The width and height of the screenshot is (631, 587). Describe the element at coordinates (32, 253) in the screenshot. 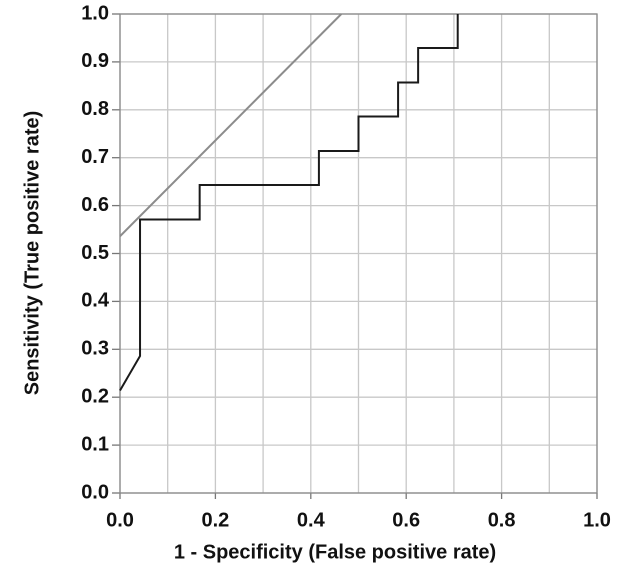

I see `y-axis-label: Sensitivity (True positive rate)` at that location.